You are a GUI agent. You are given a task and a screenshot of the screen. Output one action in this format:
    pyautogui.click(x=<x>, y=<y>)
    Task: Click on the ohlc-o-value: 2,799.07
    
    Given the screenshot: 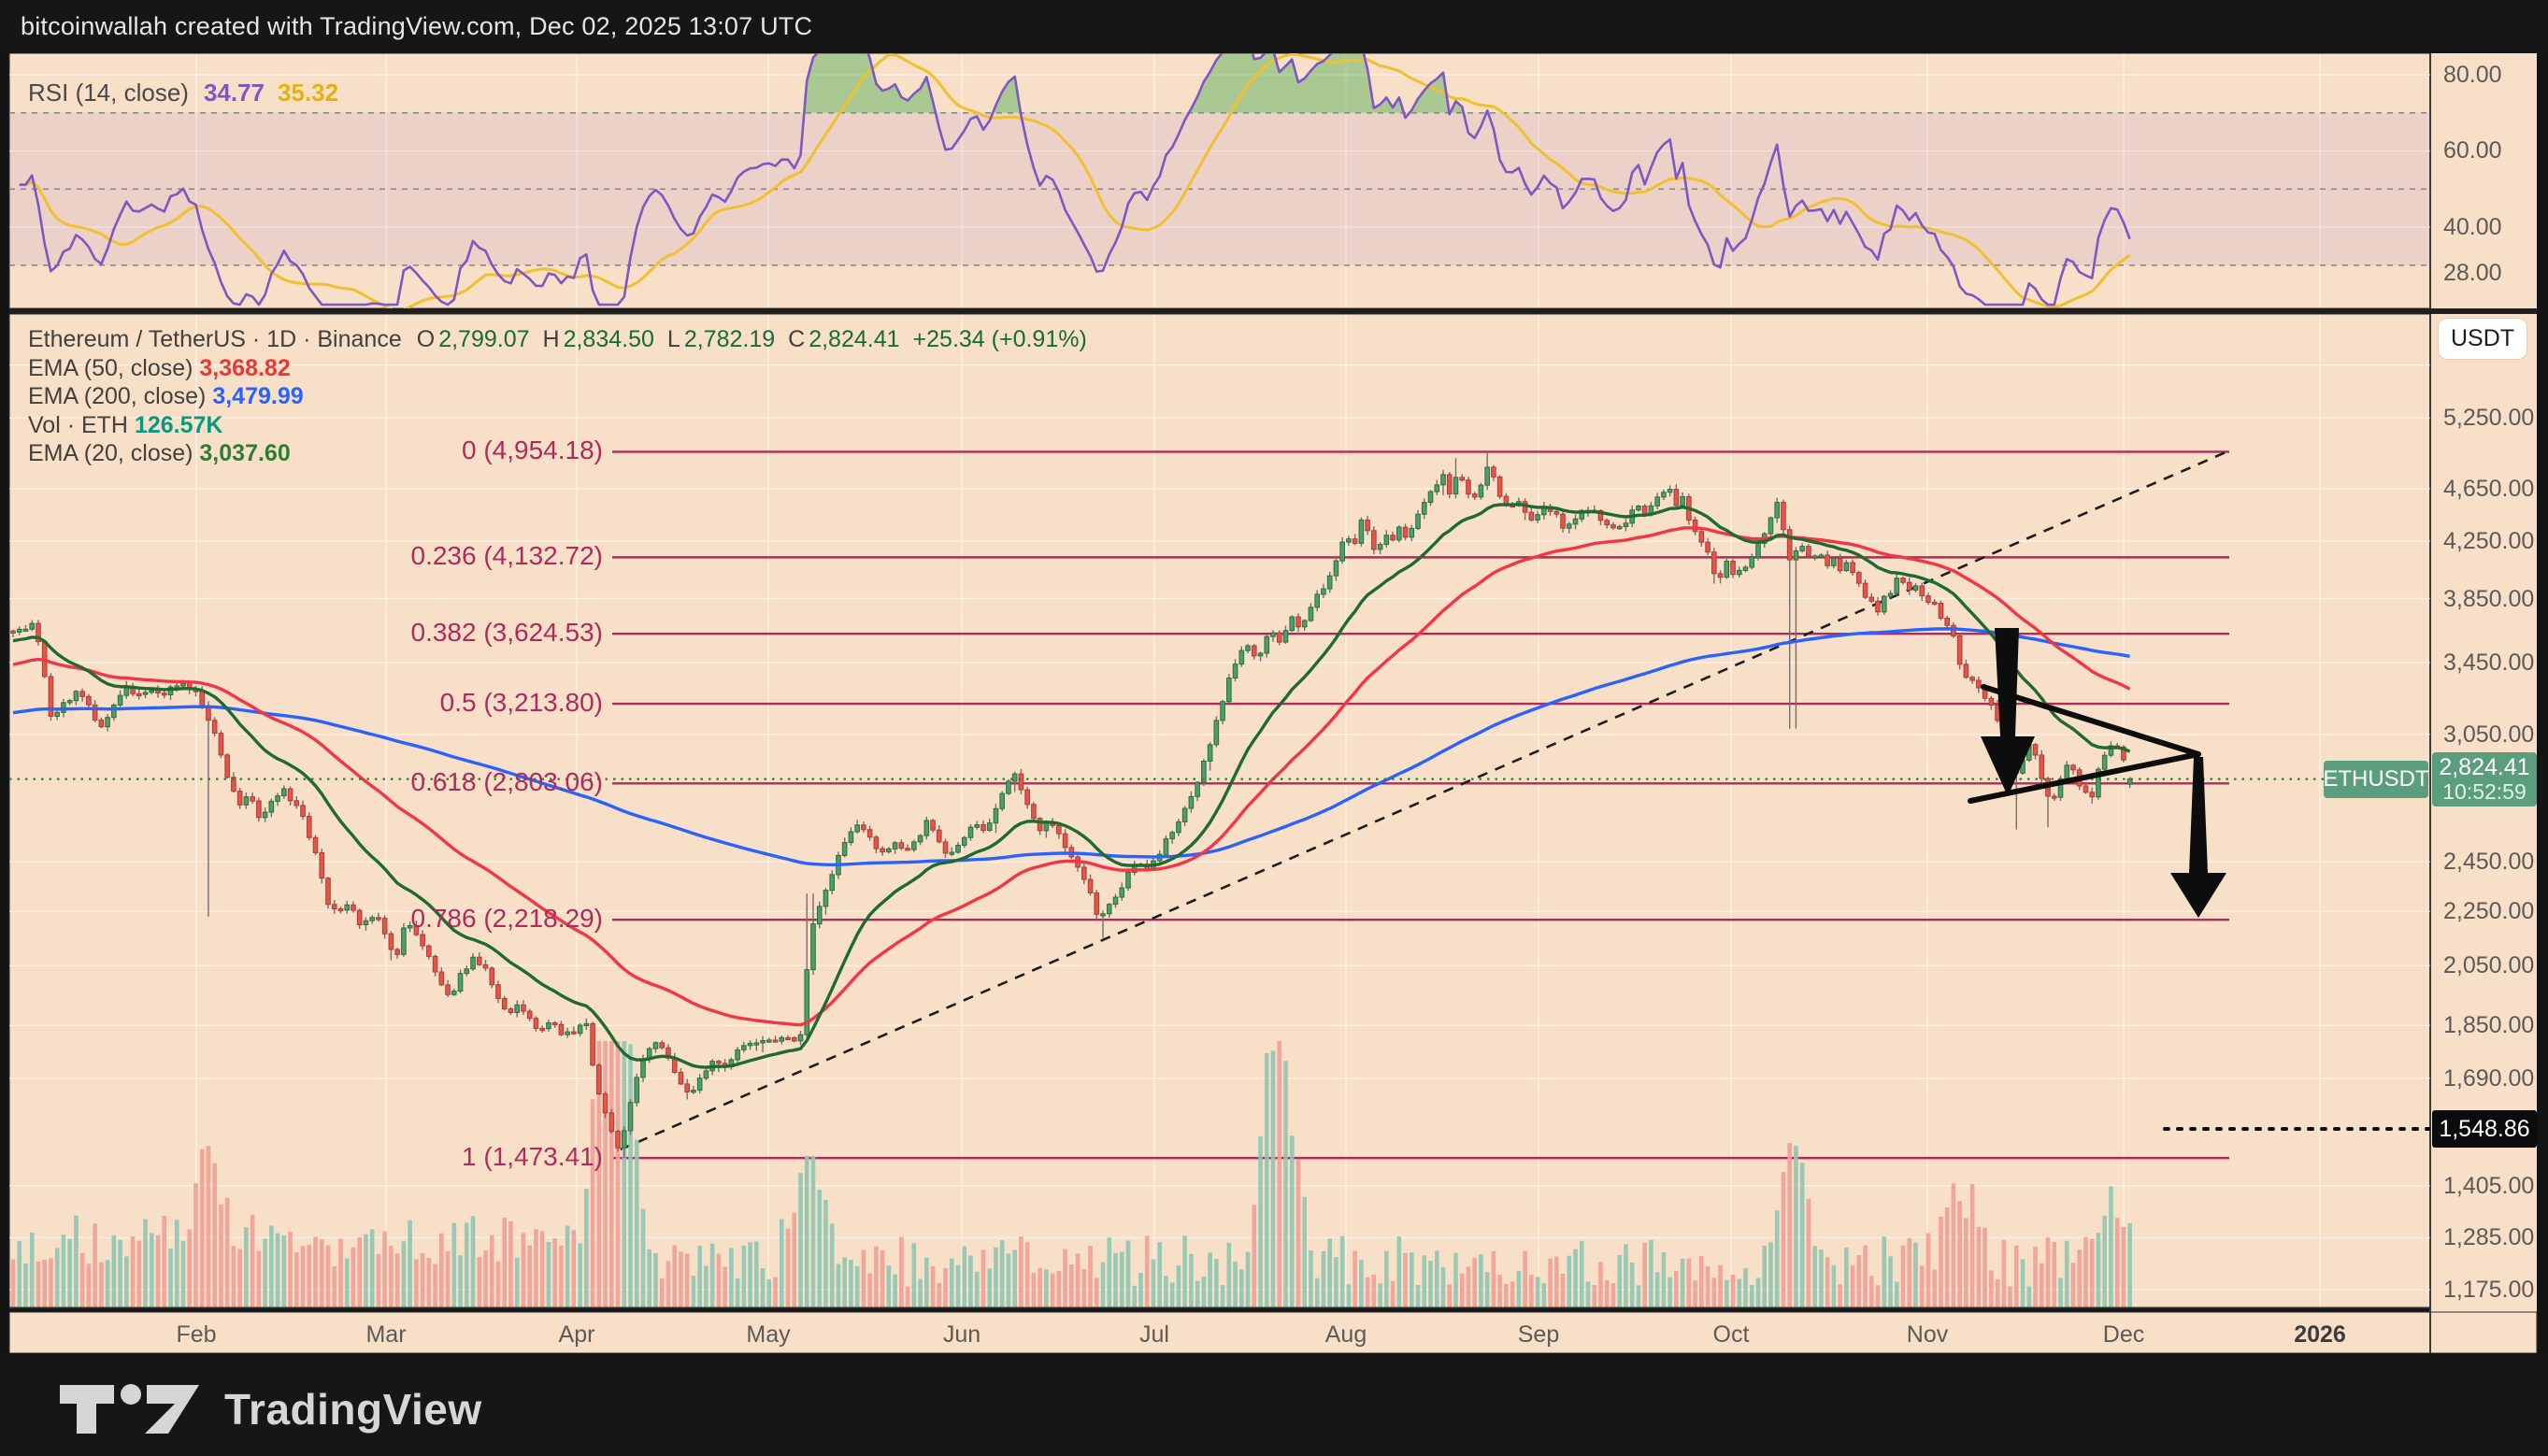 What is the action you would take?
    pyautogui.click(x=484, y=339)
    